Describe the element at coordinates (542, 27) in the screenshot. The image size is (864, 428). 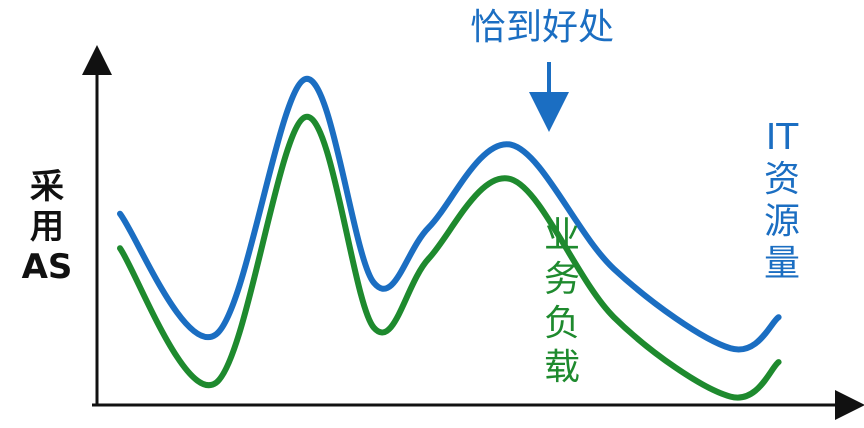
I see `sweet-spot-annotation: 恰到好处` at that location.